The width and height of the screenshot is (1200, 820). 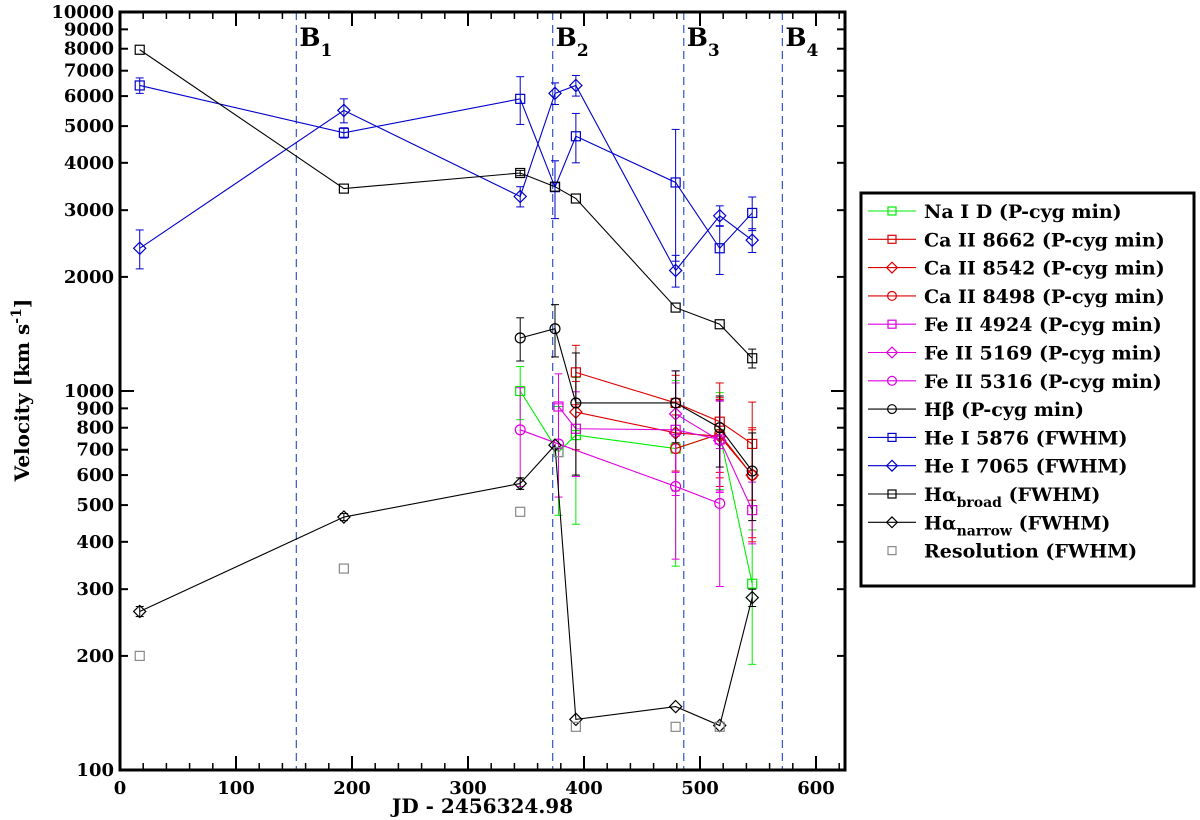 What do you see at coordinates (89, 49) in the screenshot?
I see `y-tick-label: 8000` at bounding box center [89, 49].